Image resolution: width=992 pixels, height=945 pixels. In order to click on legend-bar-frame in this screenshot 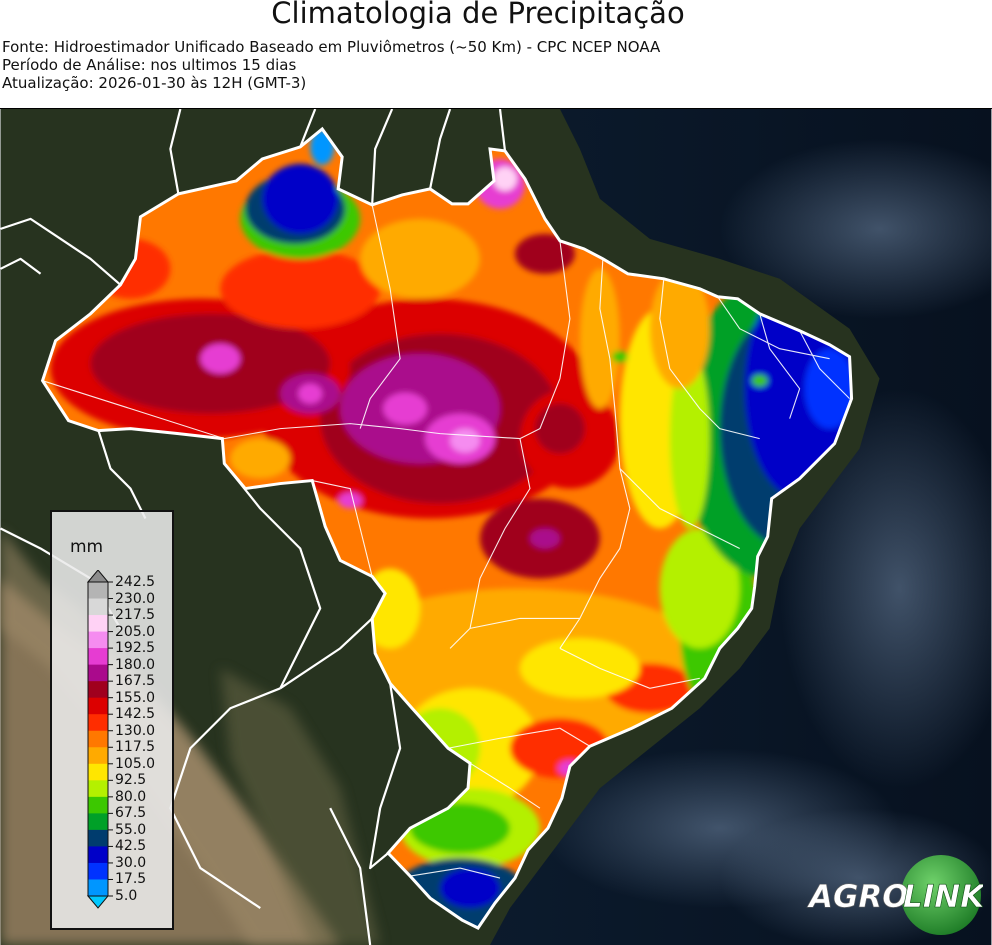, I will do `click(98, 739)`.